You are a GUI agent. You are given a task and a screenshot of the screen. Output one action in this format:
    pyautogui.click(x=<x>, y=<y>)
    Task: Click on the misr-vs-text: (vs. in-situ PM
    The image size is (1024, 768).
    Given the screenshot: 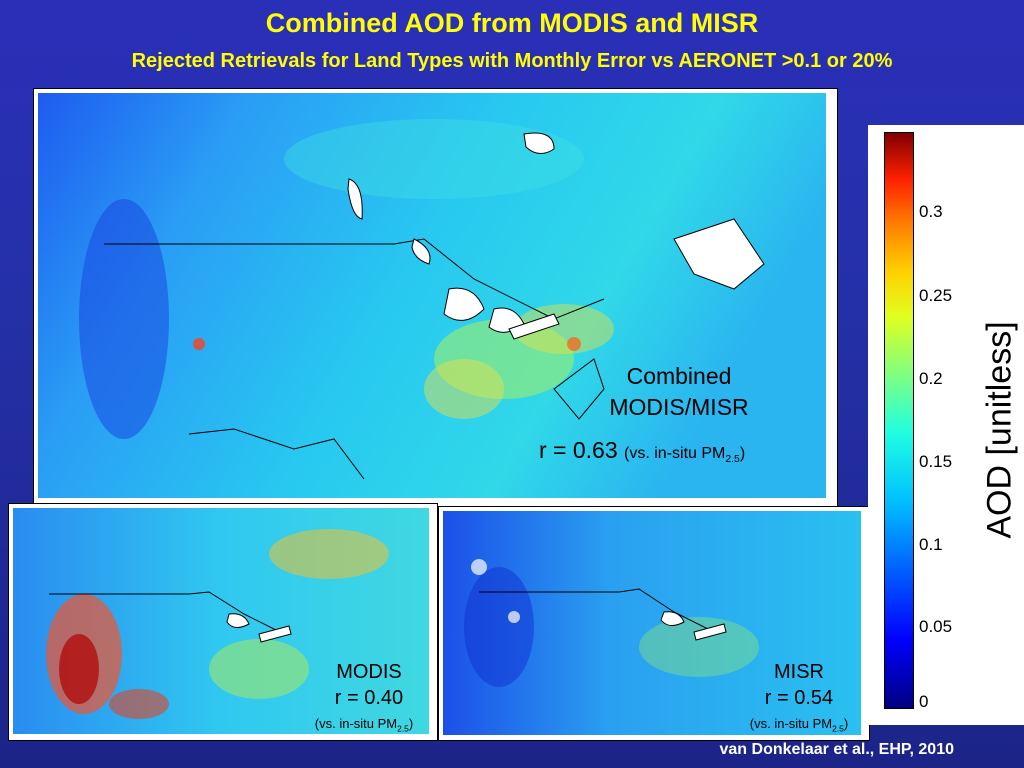 What is the action you would take?
    pyautogui.click(x=791, y=723)
    